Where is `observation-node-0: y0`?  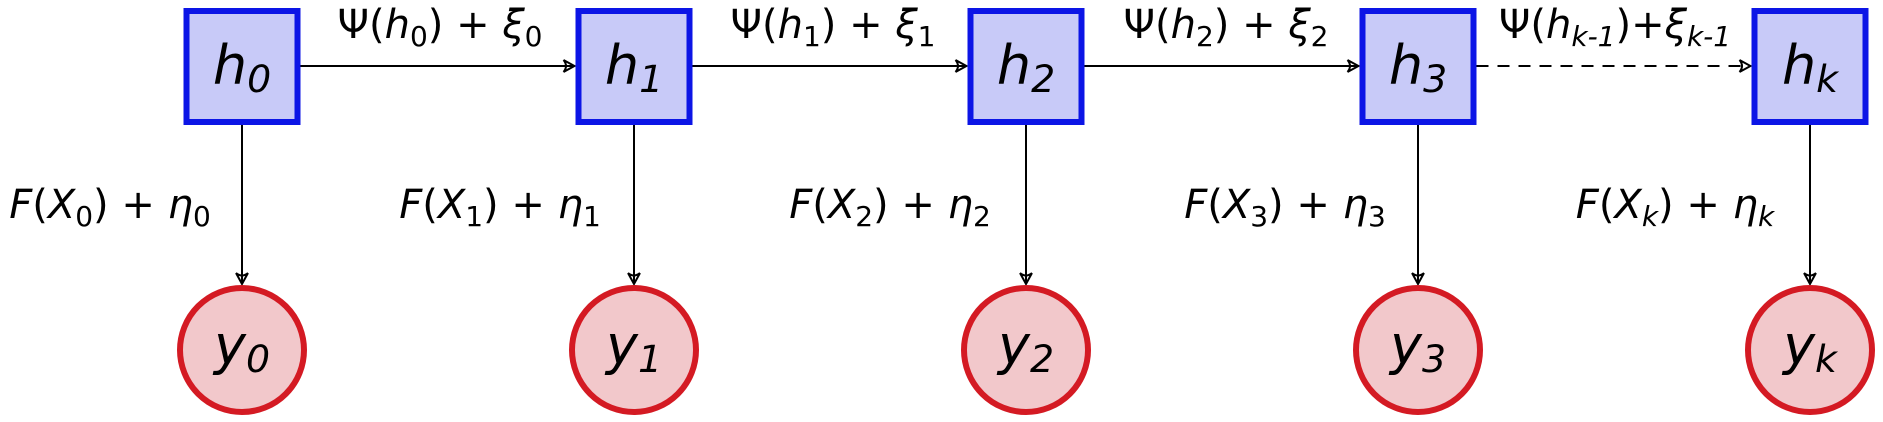
observation-node-0: y0 is located at coordinates (242, 350).